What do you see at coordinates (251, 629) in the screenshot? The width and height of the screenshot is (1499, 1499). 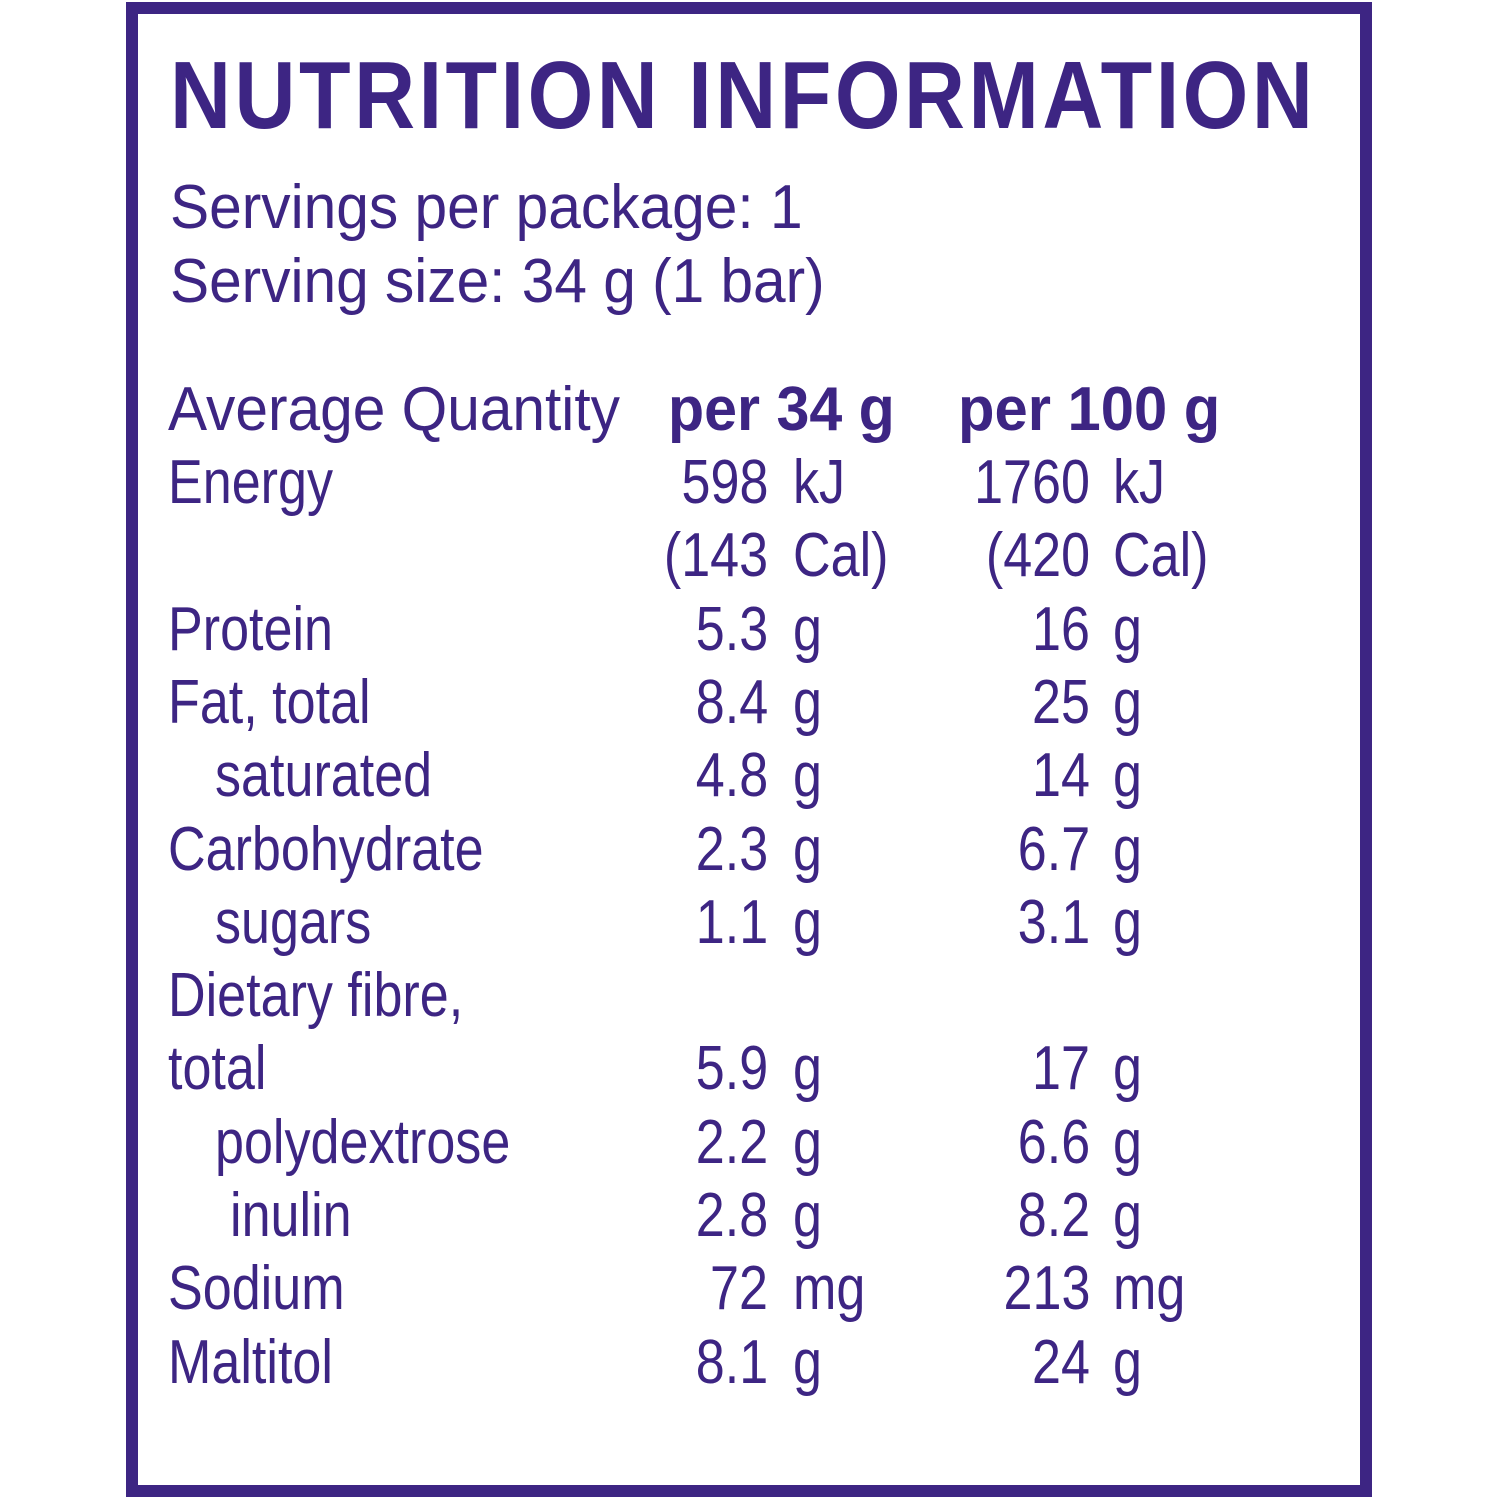 I see `nutrient-label: Protein` at bounding box center [251, 629].